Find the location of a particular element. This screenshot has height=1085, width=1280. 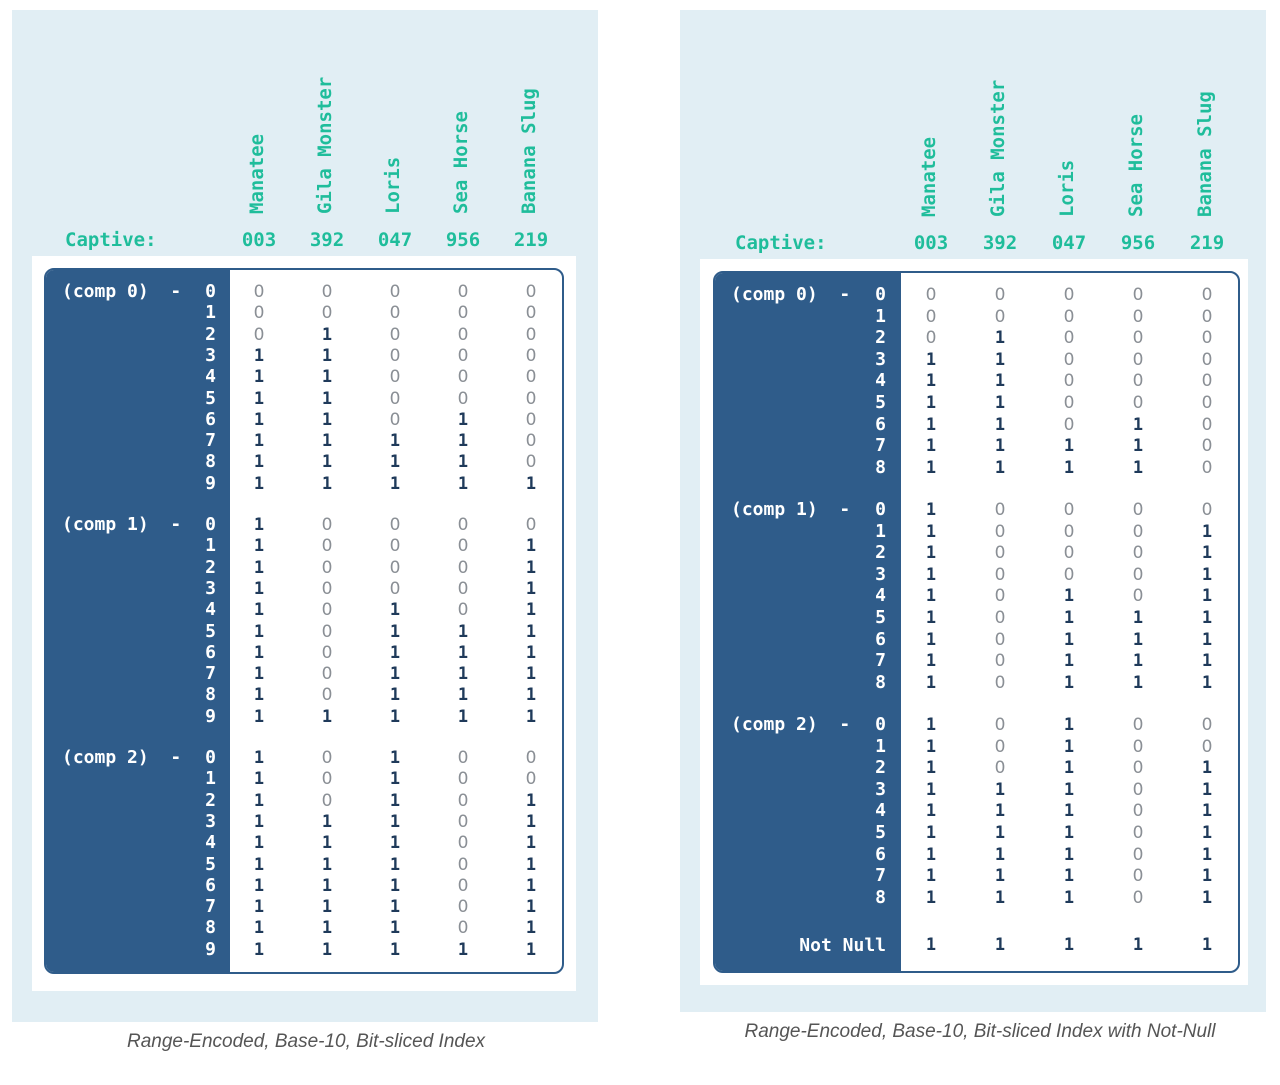

row-label-column is located at coordinates (808, 622).